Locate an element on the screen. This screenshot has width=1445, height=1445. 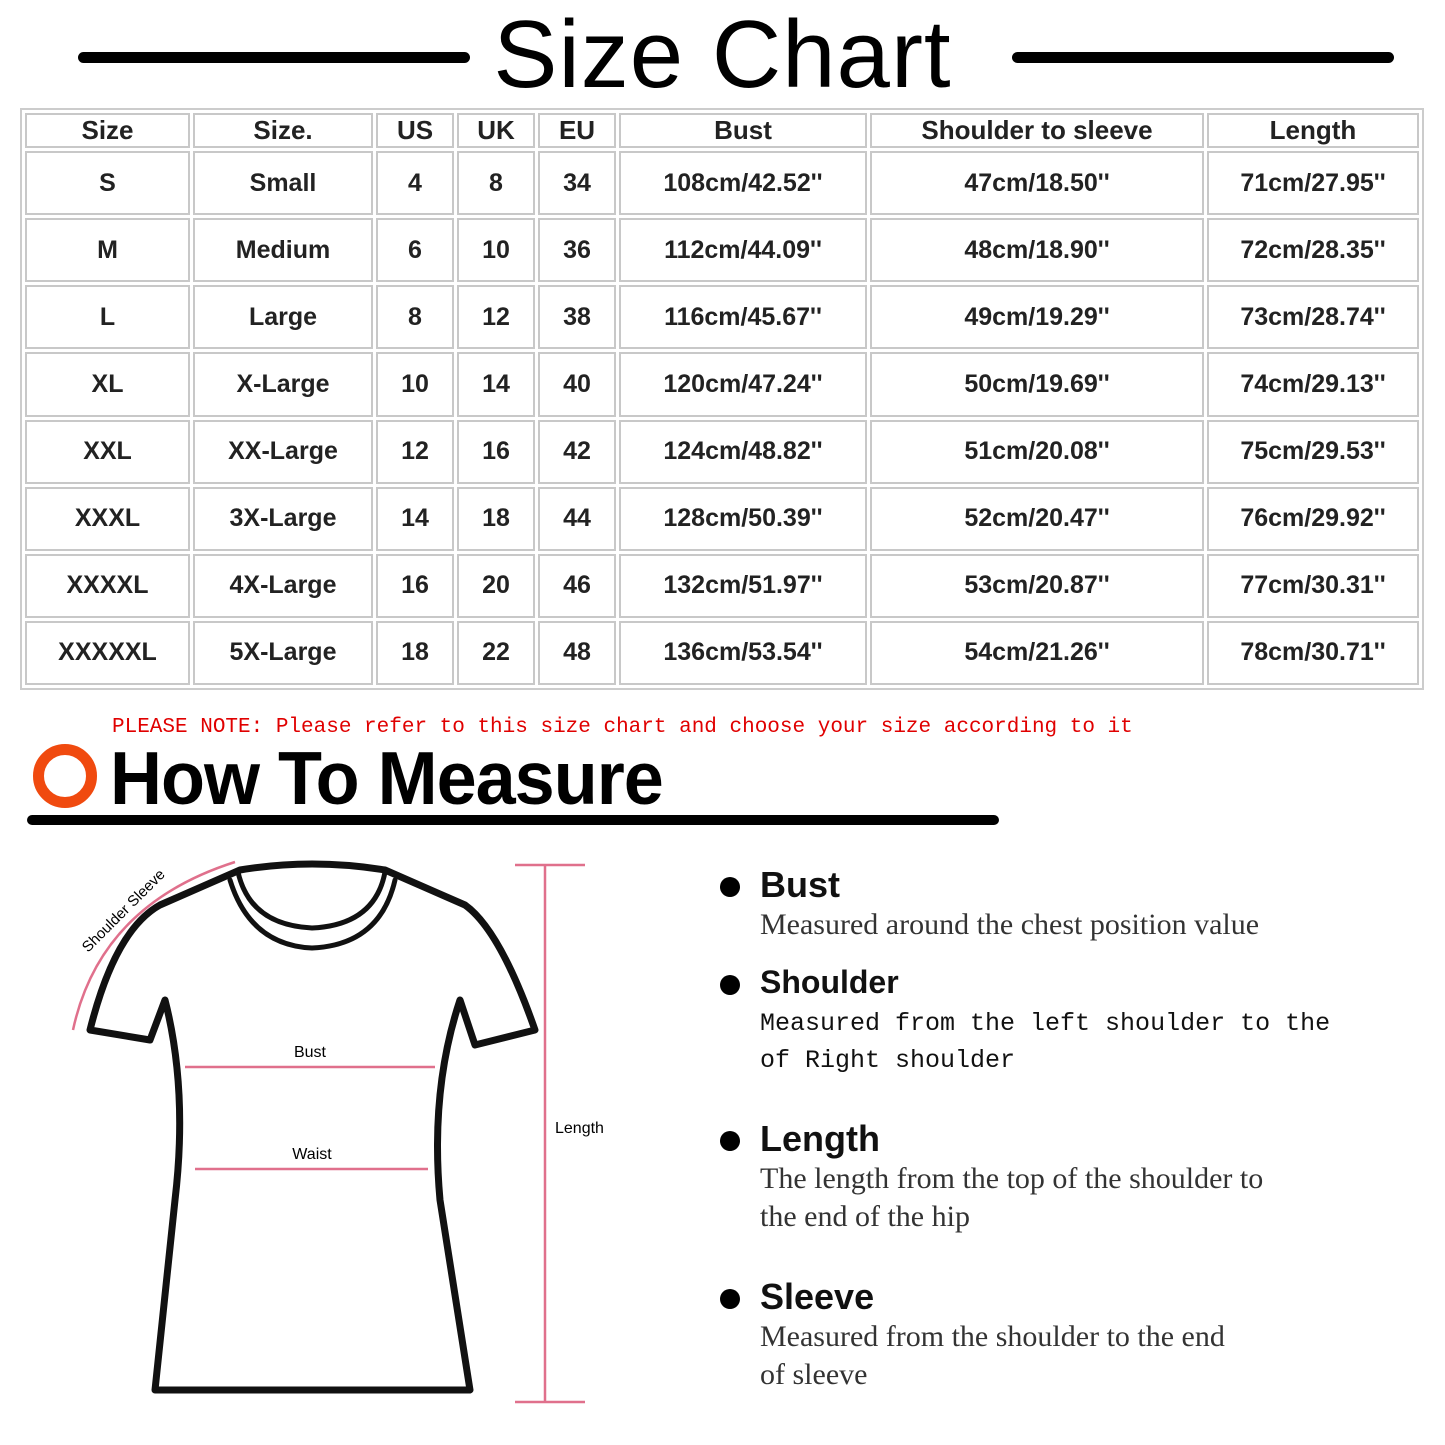
how-to-rule is located at coordinates (513, 820).